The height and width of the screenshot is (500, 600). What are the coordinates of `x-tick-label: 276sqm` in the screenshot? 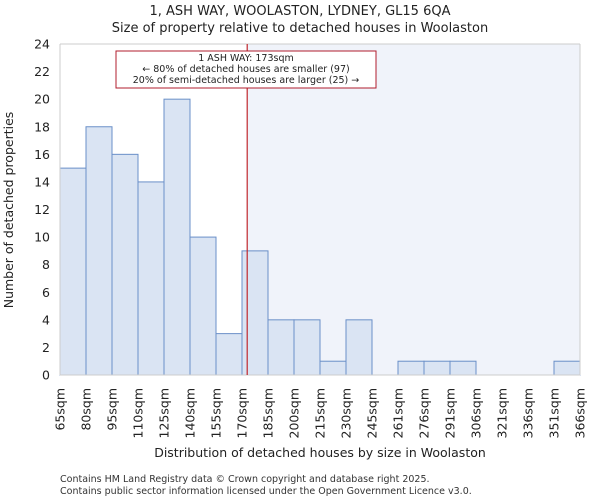 It's located at (424, 413).